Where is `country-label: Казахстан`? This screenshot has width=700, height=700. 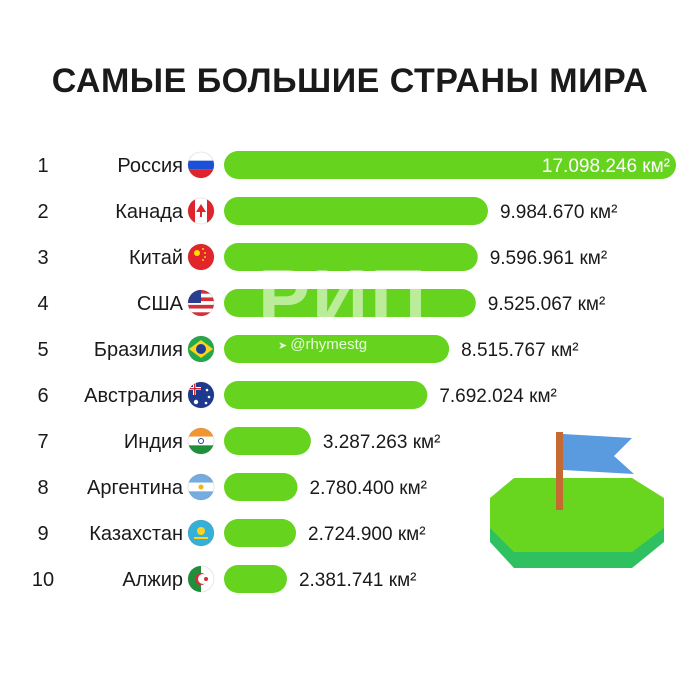
country-label: Казахстан is located at coordinates (136, 534).